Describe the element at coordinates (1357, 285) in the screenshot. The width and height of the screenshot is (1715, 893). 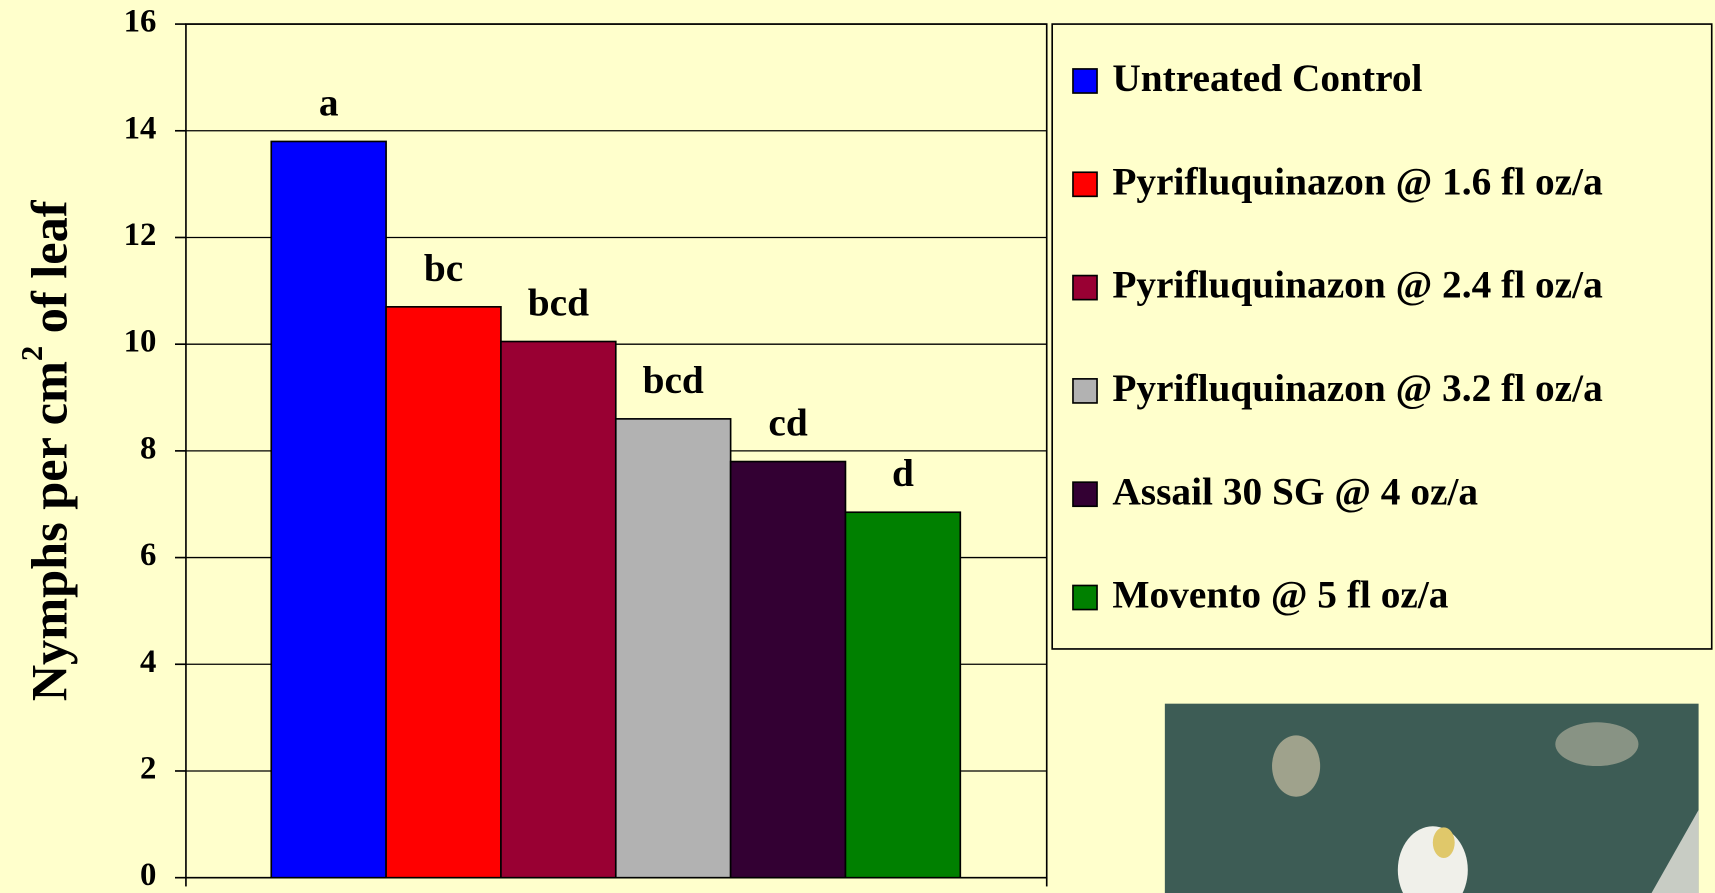
I see `legend-label: Pyrifluquinazon @ 2.4 fl oz/a` at that location.